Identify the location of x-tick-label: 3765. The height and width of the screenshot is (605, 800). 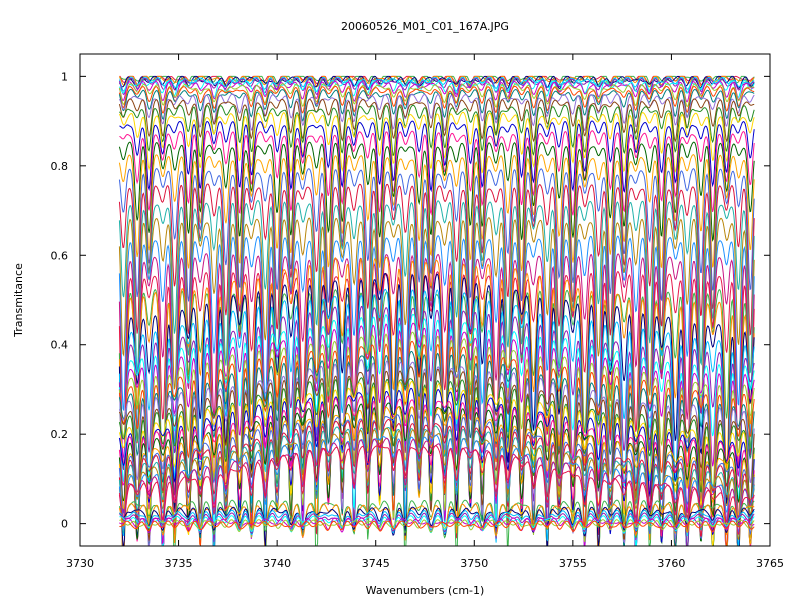
(770, 563).